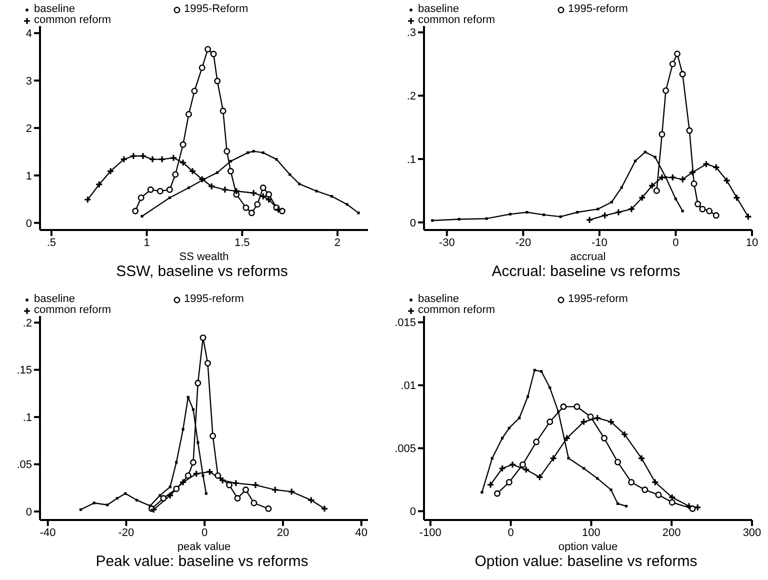 This screenshot has width=768, height=580. Describe the element at coordinates (752, 242) in the screenshot. I see `x-tick-label: 10` at that location.